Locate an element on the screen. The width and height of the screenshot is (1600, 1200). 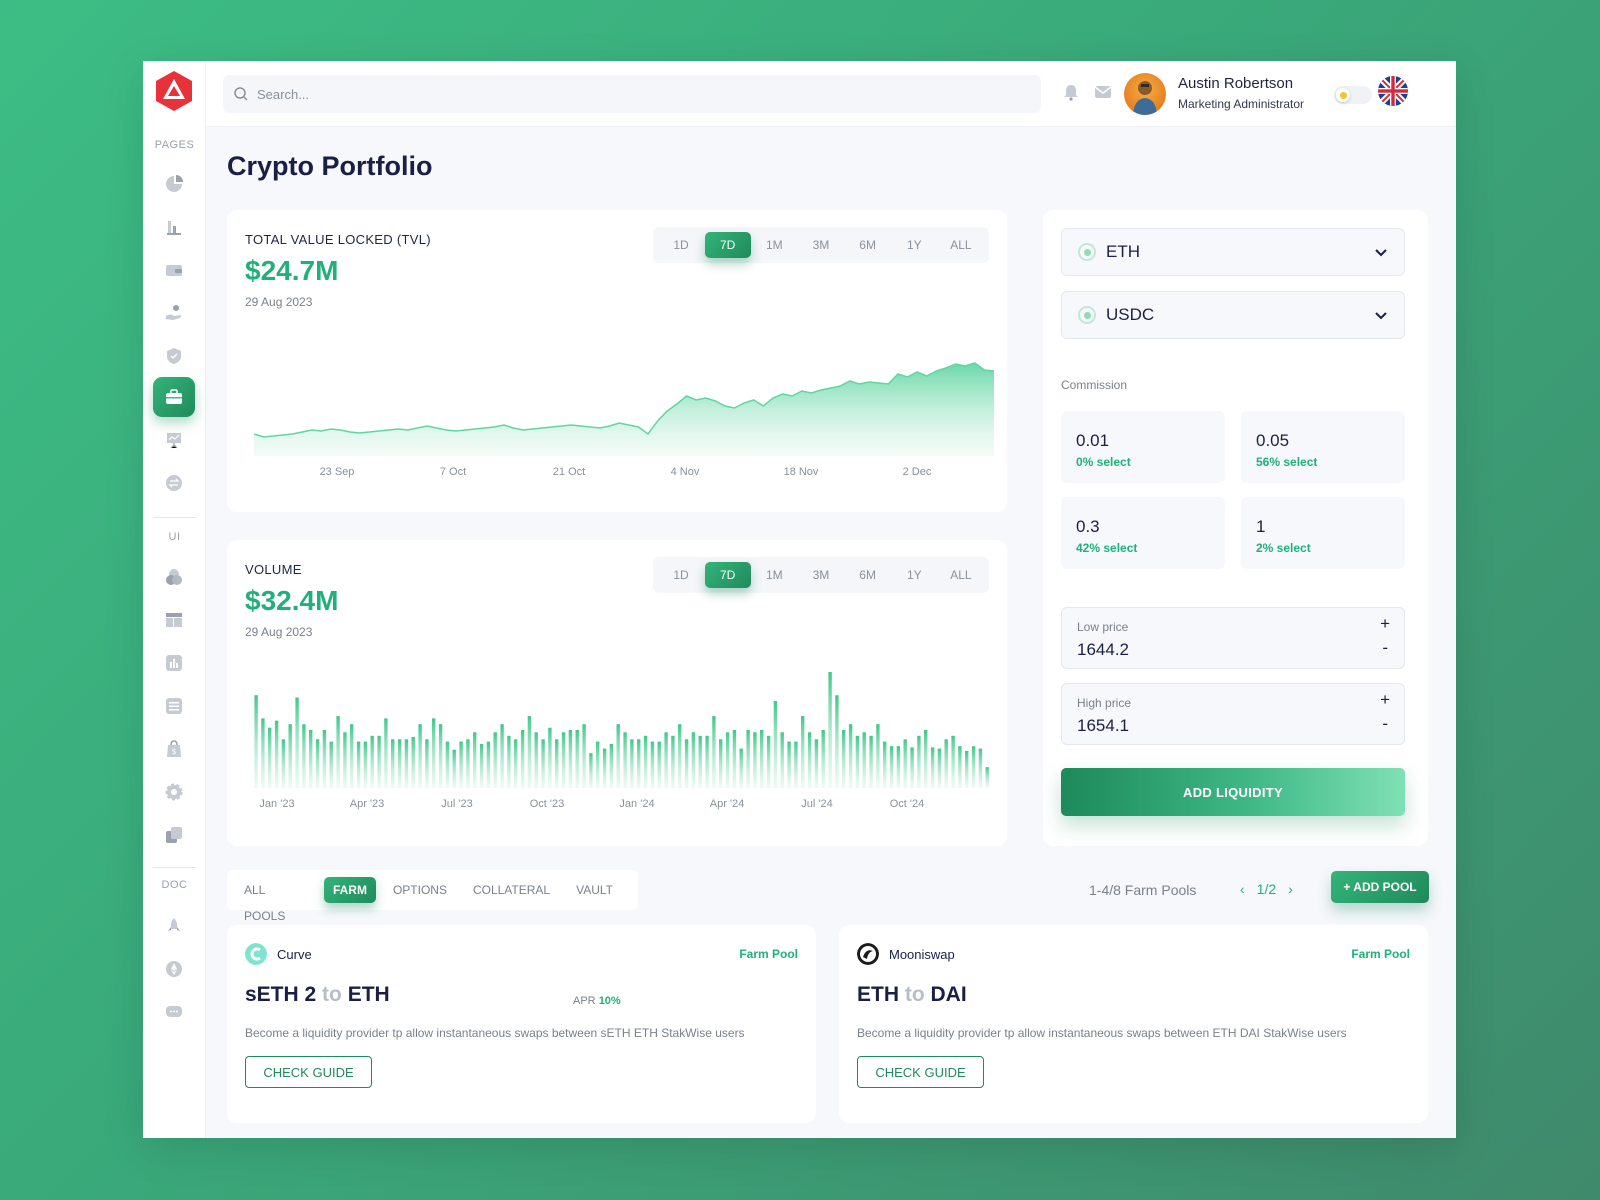
uk-flag-icon is located at coordinates (1393, 91).